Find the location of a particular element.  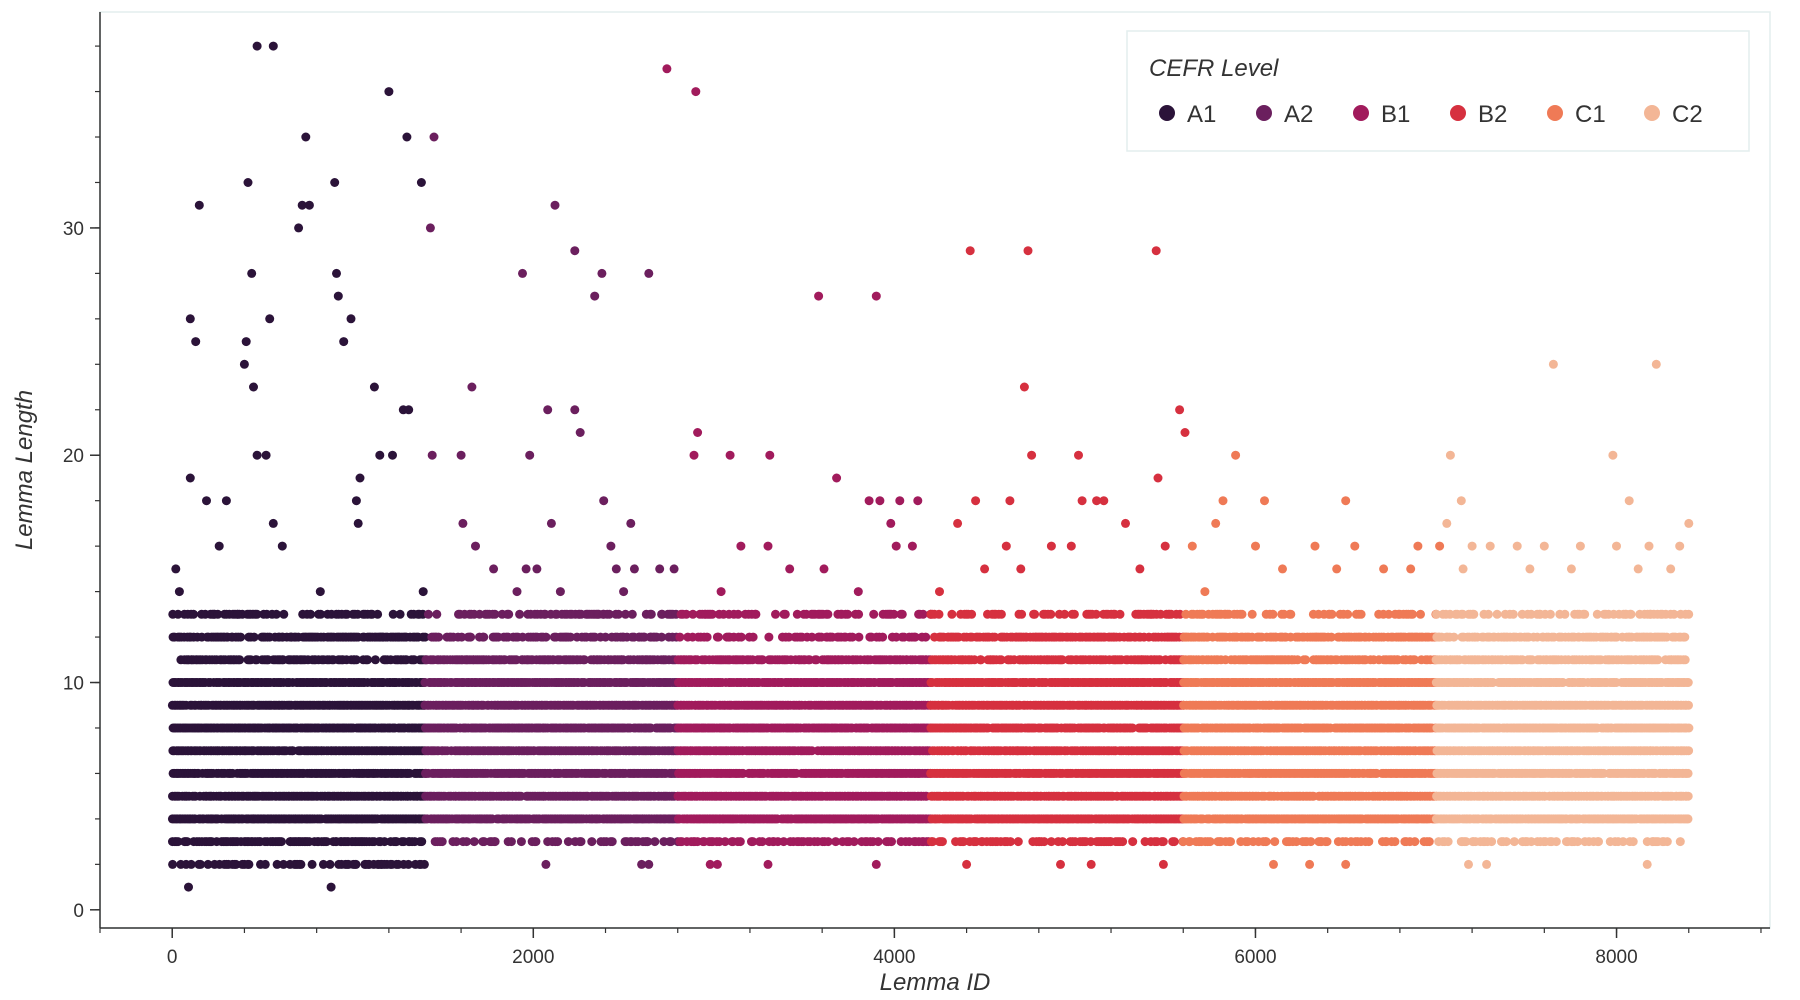

series-A2 is located at coordinates (551, 500).